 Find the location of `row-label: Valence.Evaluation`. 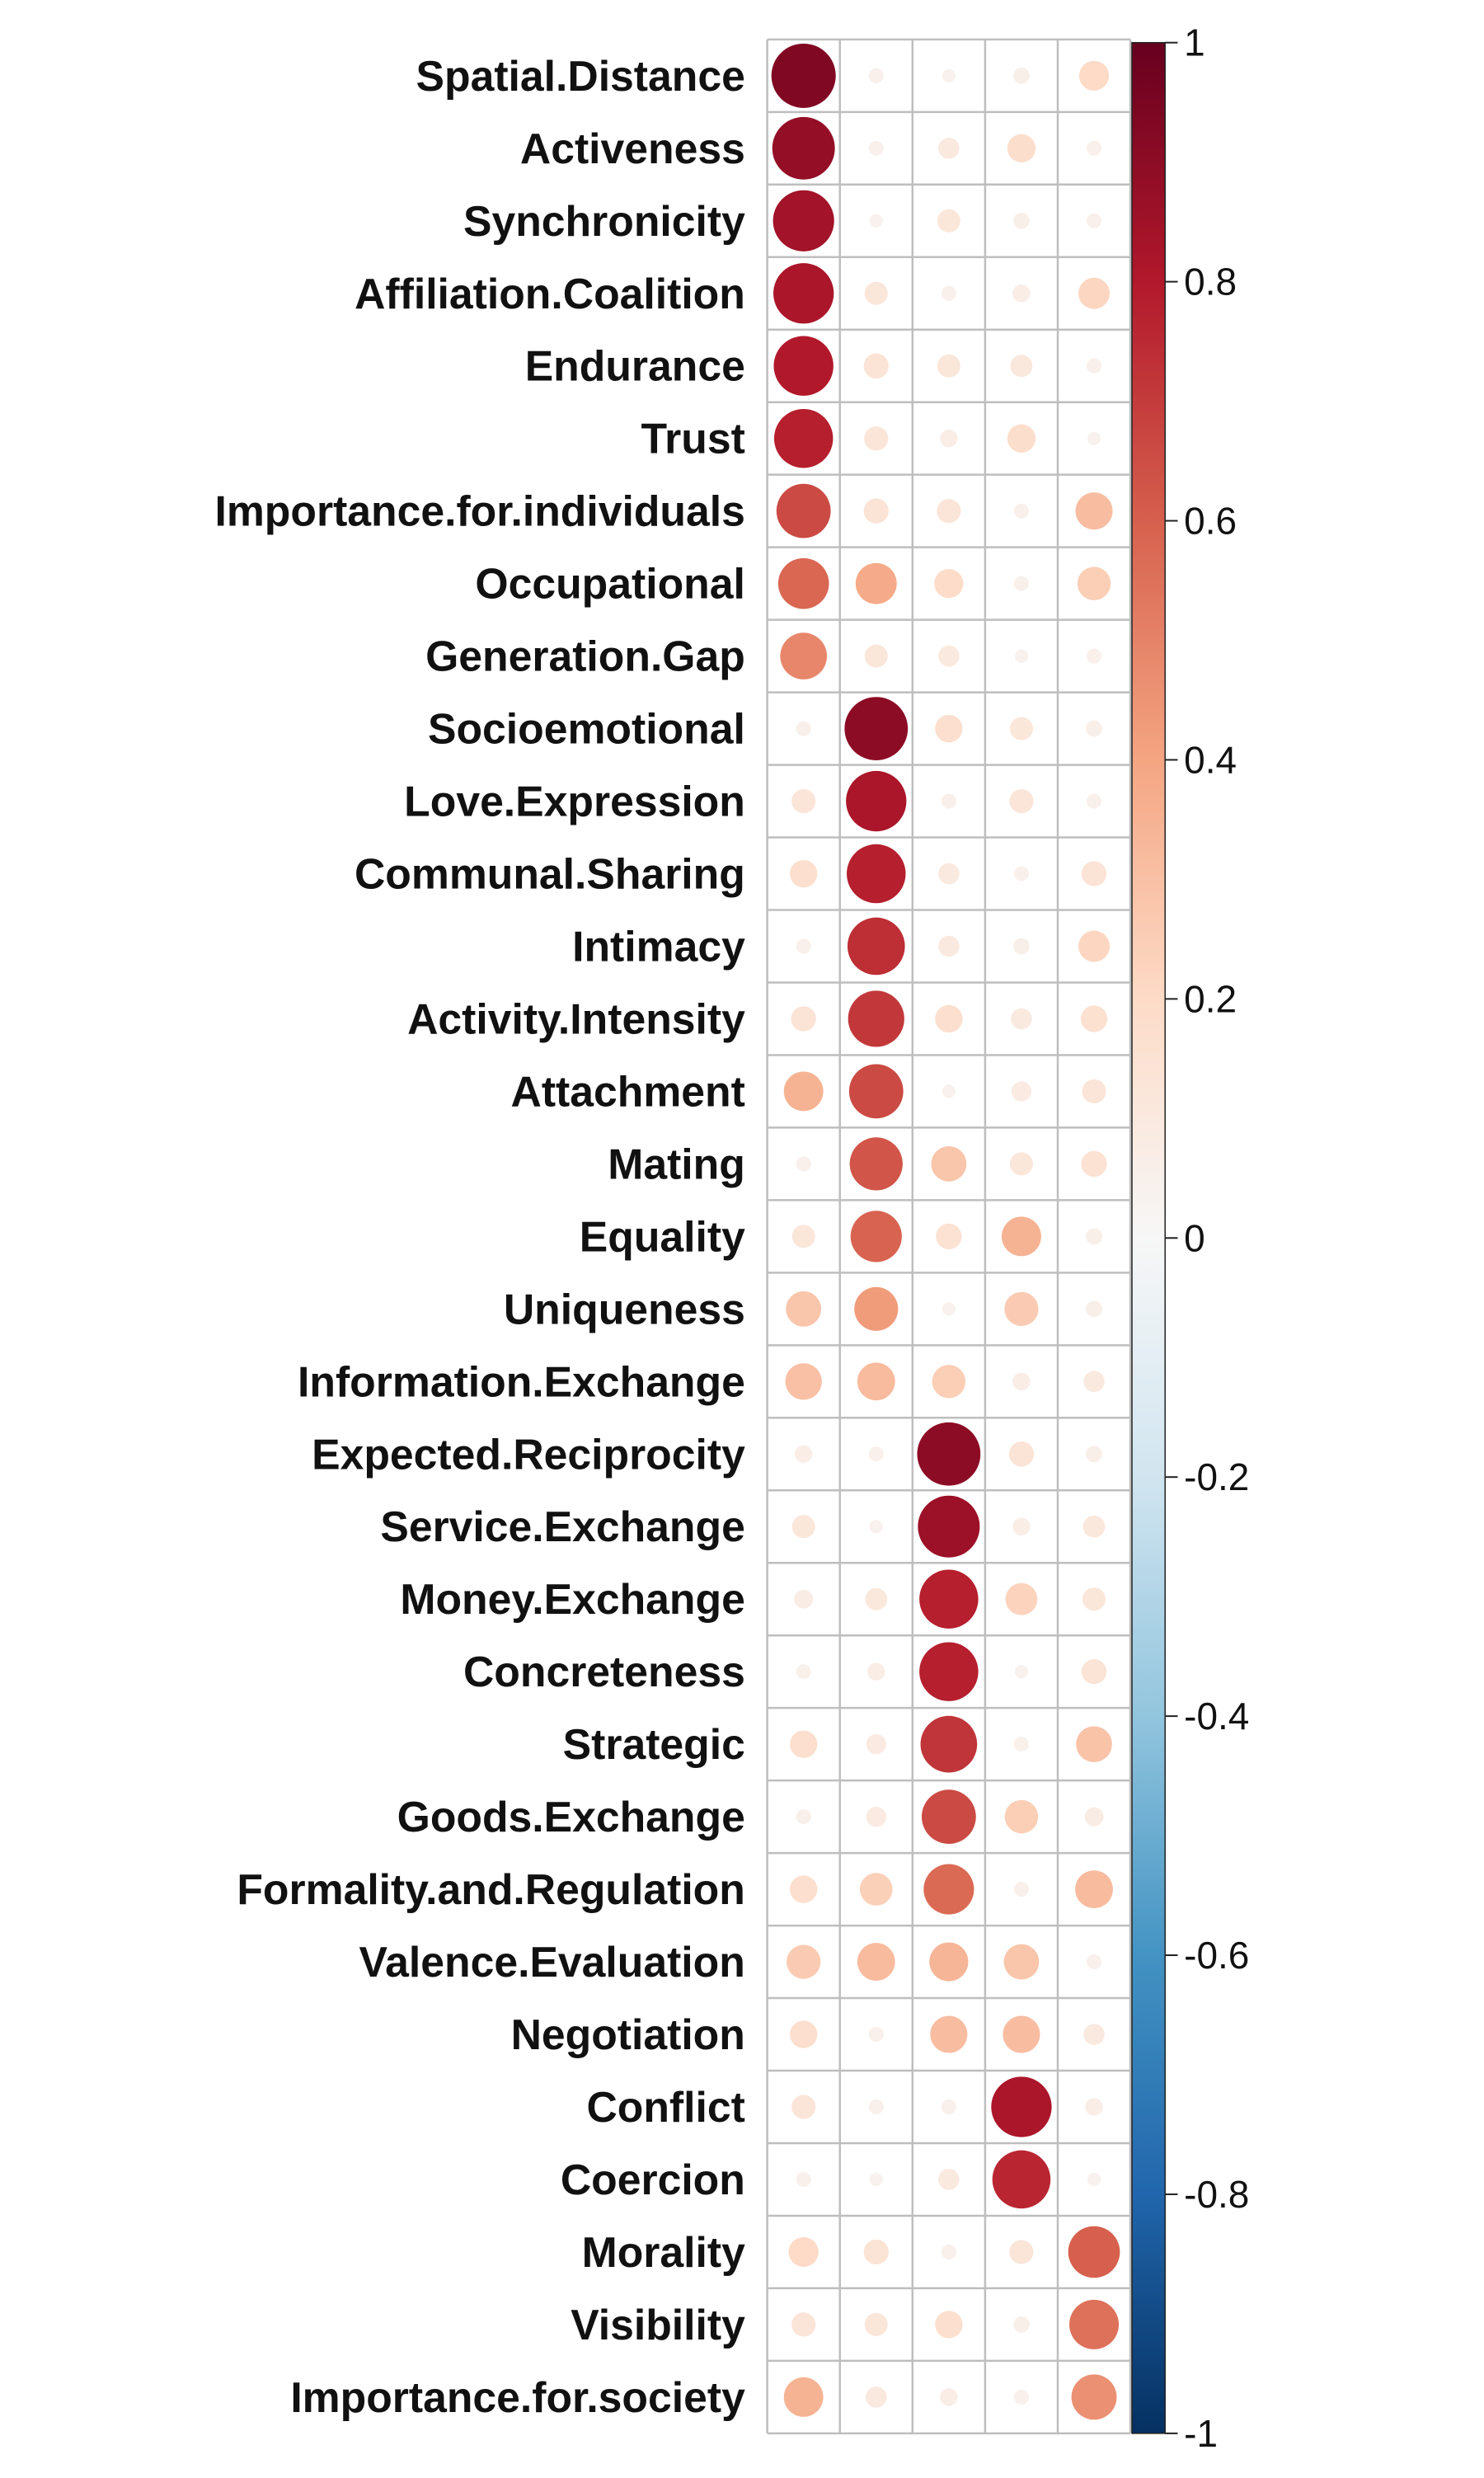

row-label: Valence.Evaluation is located at coordinates (552, 1962).